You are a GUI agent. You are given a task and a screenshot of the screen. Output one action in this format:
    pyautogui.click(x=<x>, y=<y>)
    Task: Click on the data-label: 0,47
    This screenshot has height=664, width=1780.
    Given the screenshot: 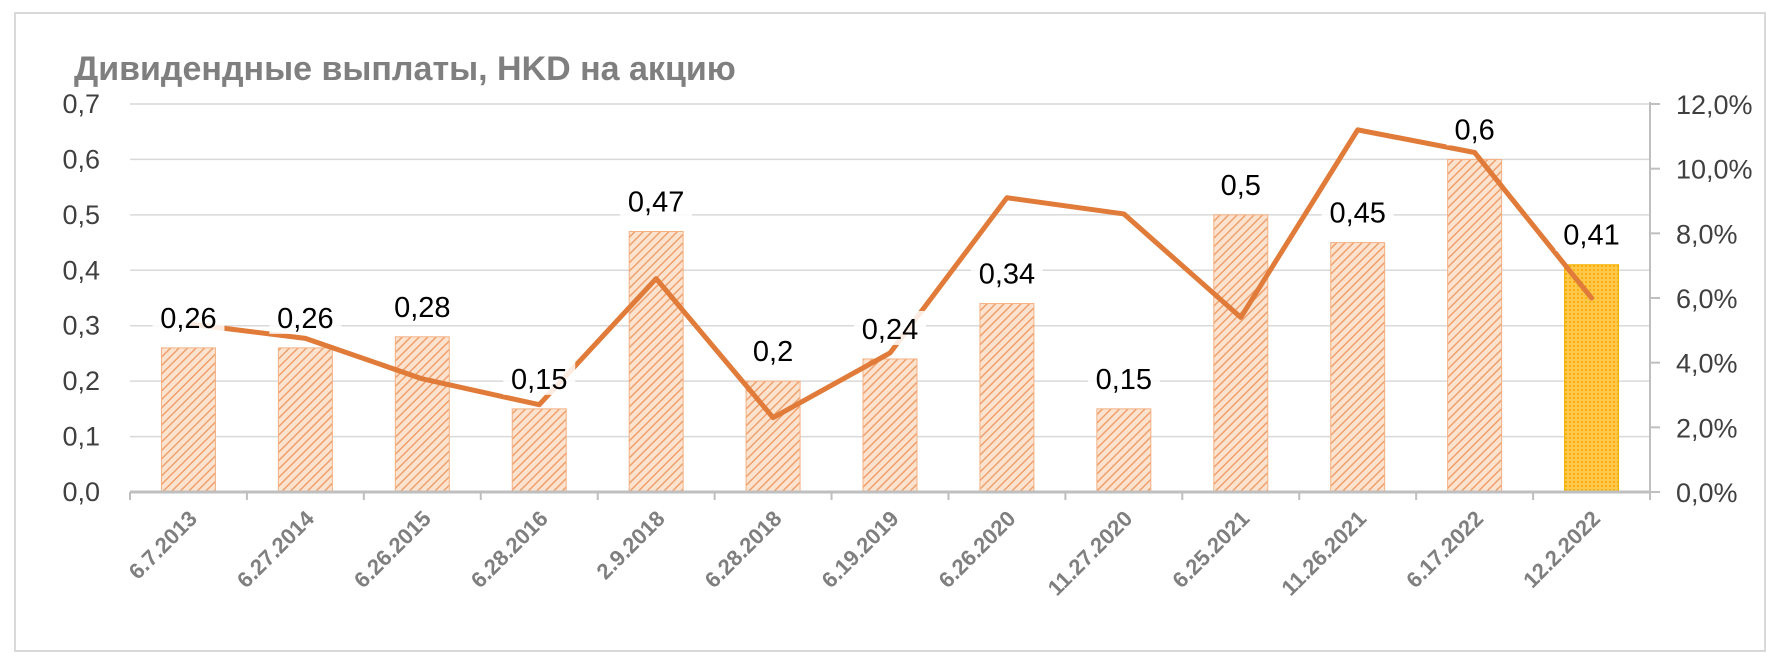 What is the action you would take?
    pyautogui.click(x=656, y=202)
    